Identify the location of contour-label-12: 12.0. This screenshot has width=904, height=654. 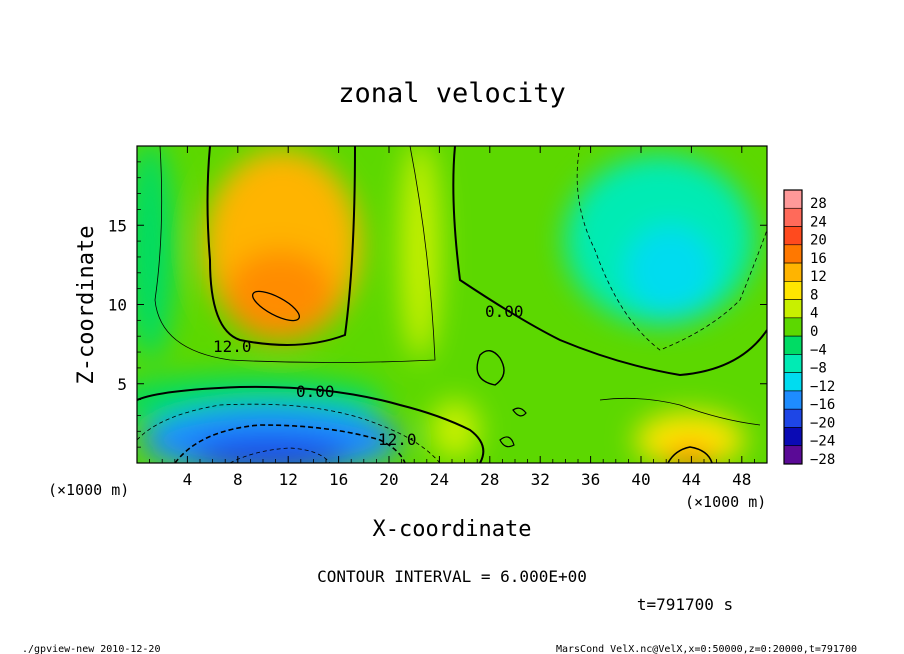
(232, 346).